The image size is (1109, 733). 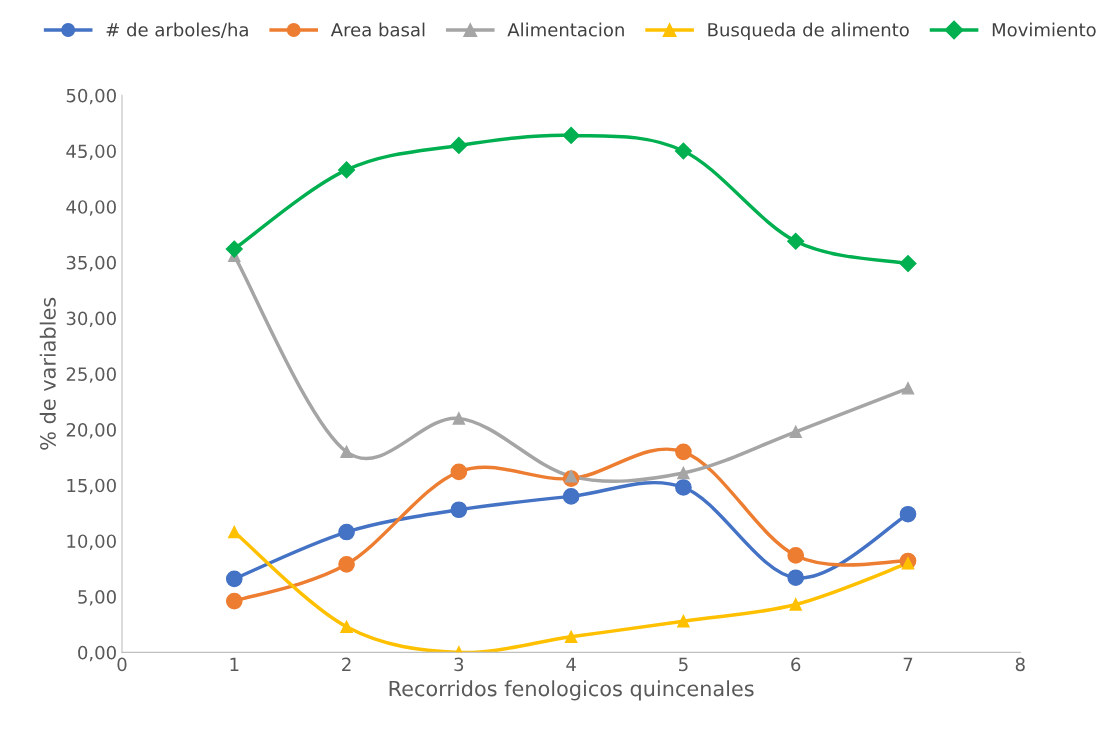 I want to click on x-tick-label: 5, so click(x=683, y=664).